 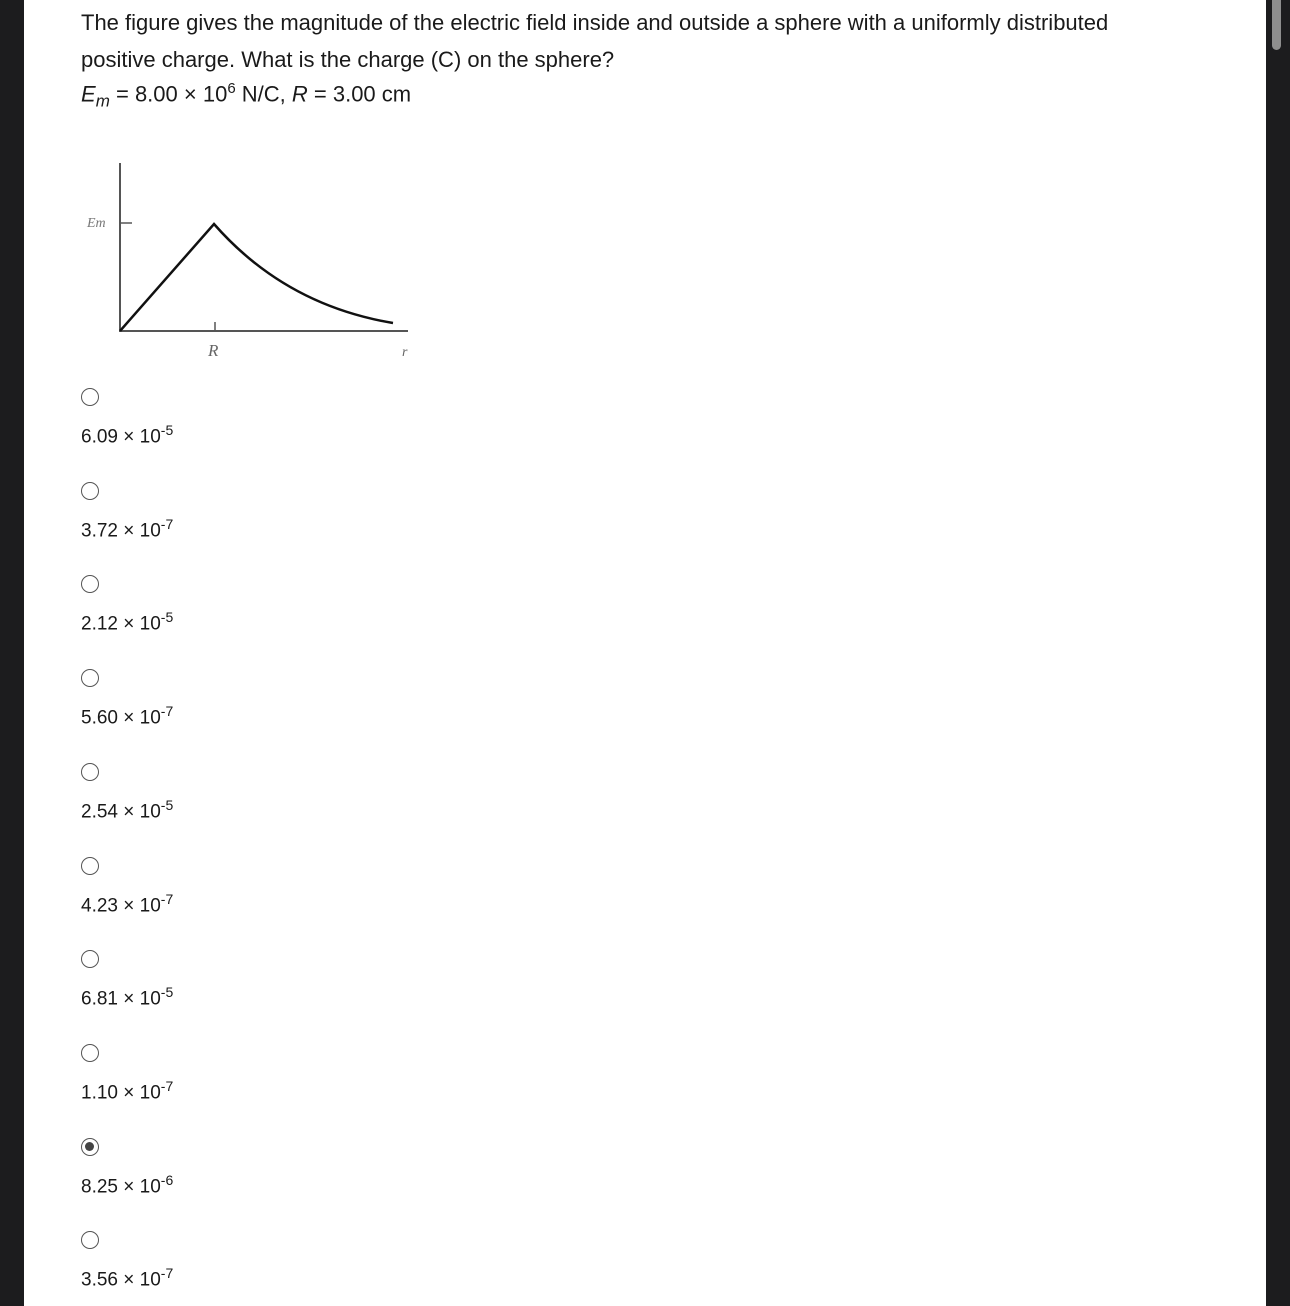 I want to click on answer-mantissa: 6.81 × 10, so click(x=121, y=999).